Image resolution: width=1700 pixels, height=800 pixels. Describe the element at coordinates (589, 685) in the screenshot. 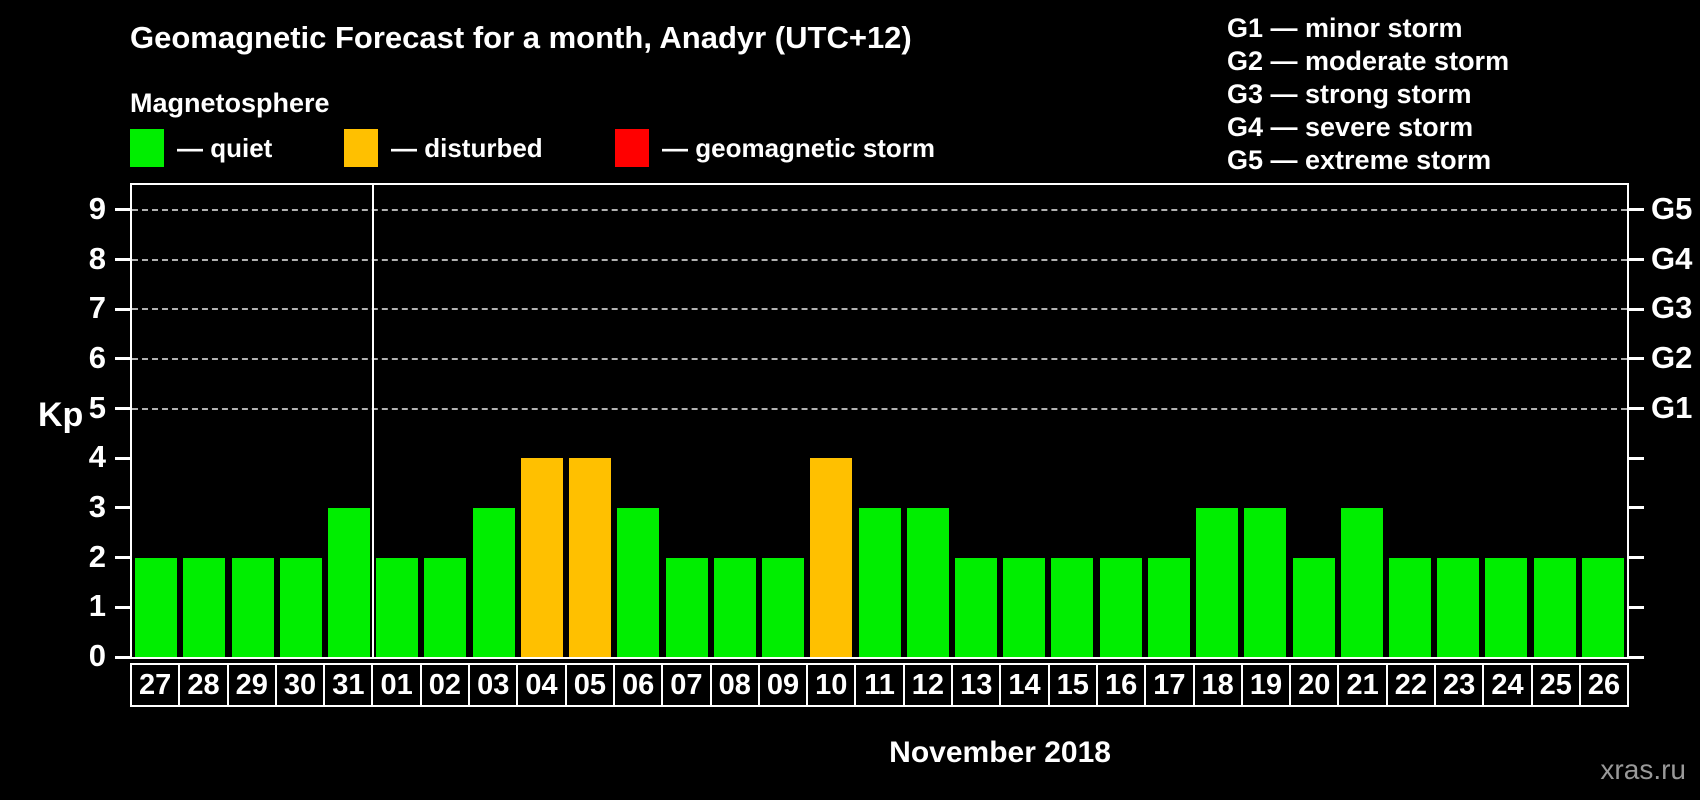

I see `day-label-cell-05: 05` at that location.